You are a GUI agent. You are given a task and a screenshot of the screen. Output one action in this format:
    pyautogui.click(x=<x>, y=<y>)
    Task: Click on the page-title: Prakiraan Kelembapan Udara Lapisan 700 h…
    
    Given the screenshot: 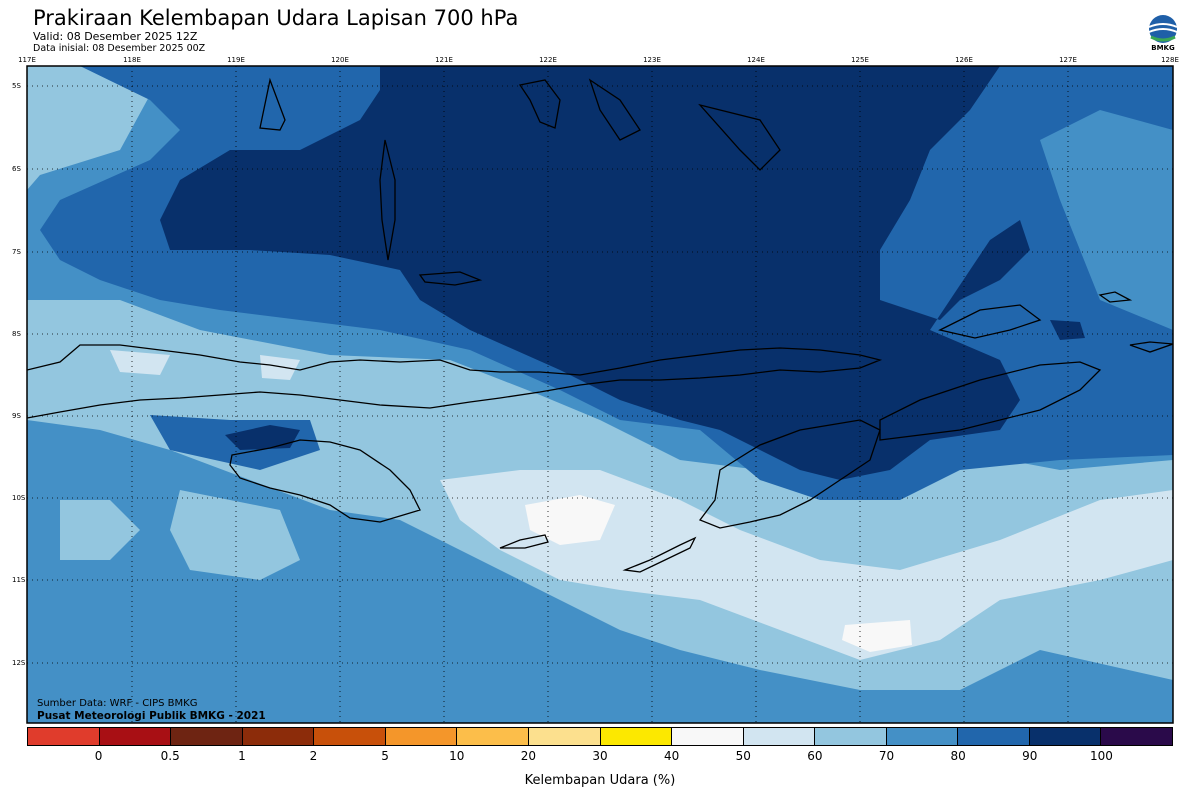 What is the action you would take?
    pyautogui.click(x=276, y=18)
    